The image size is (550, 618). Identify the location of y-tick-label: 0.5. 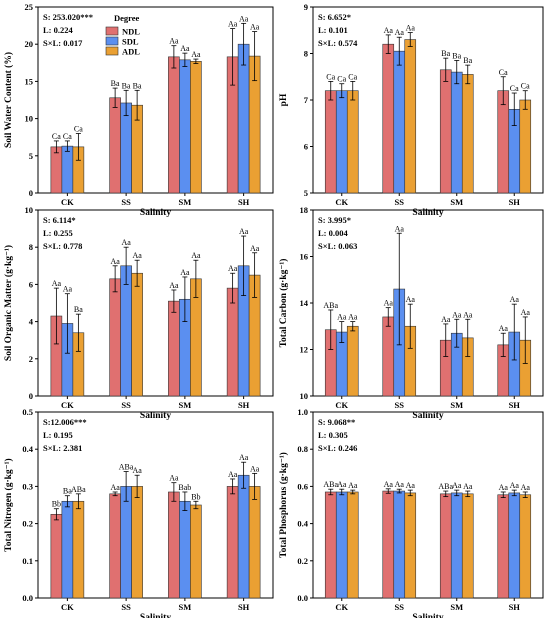
(27, 412).